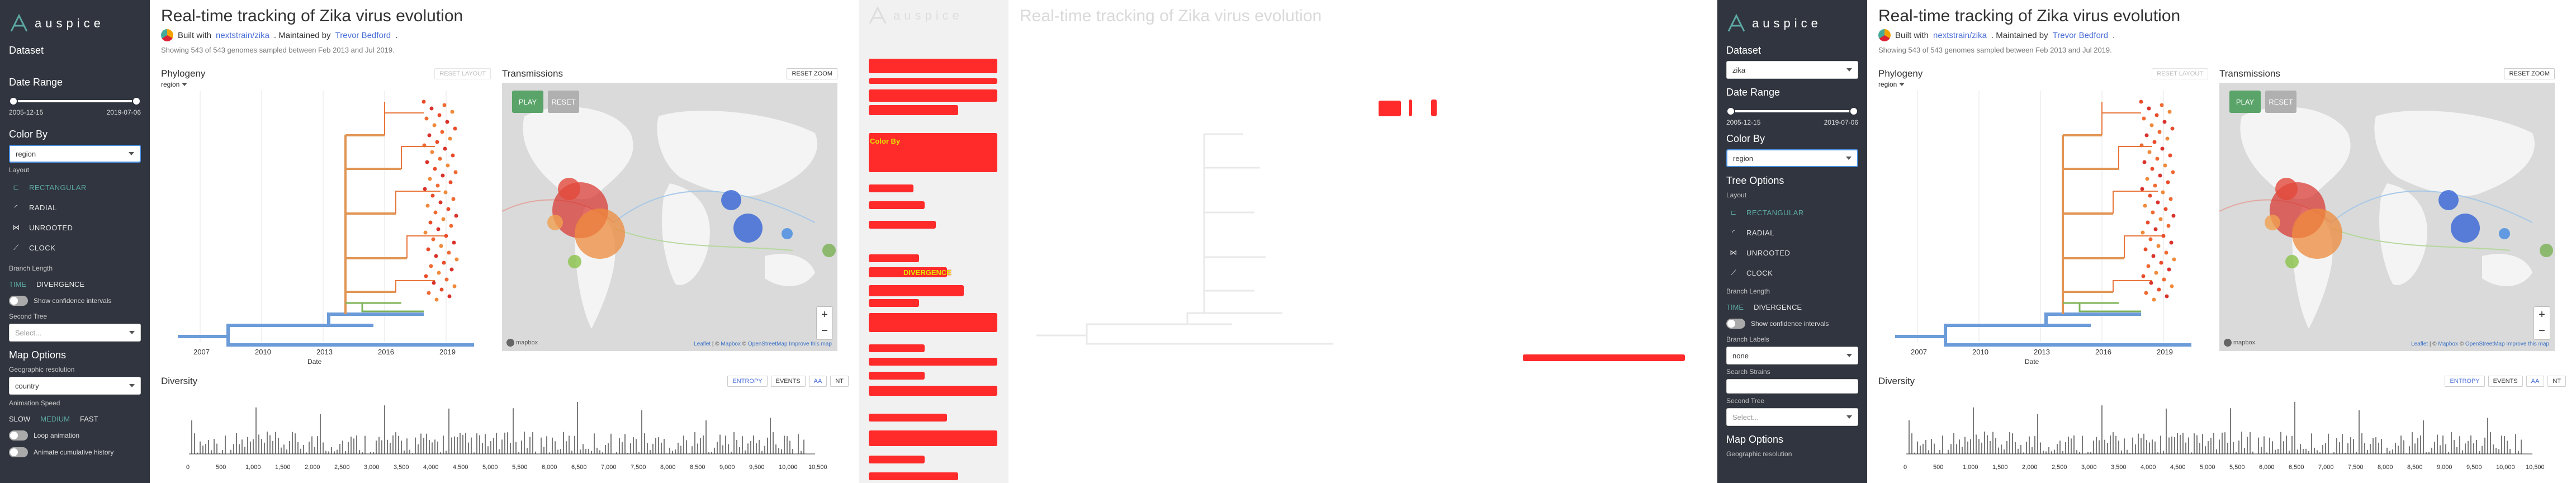 Image resolution: width=2576 pixels, height=483 pixels. What do you see at coordinates (14, 101) in the screenshot?
I see `date-start-handle` at bounding box center [14, 101].